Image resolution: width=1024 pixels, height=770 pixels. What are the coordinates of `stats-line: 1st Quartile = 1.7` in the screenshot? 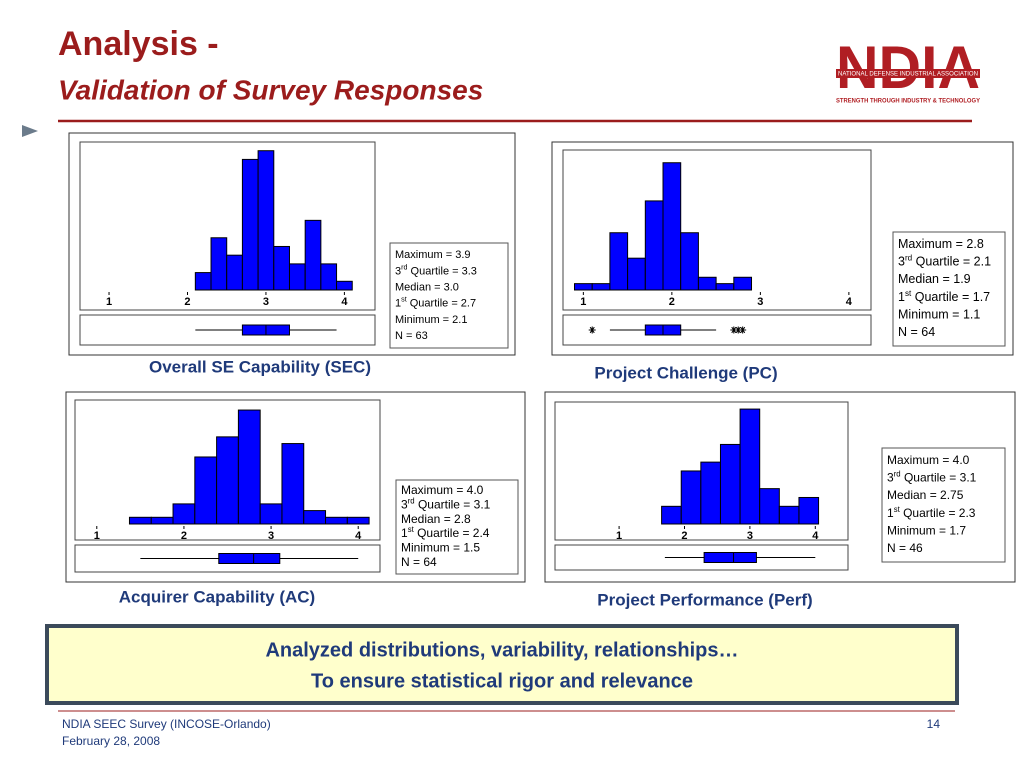 It's located at (944, 296).